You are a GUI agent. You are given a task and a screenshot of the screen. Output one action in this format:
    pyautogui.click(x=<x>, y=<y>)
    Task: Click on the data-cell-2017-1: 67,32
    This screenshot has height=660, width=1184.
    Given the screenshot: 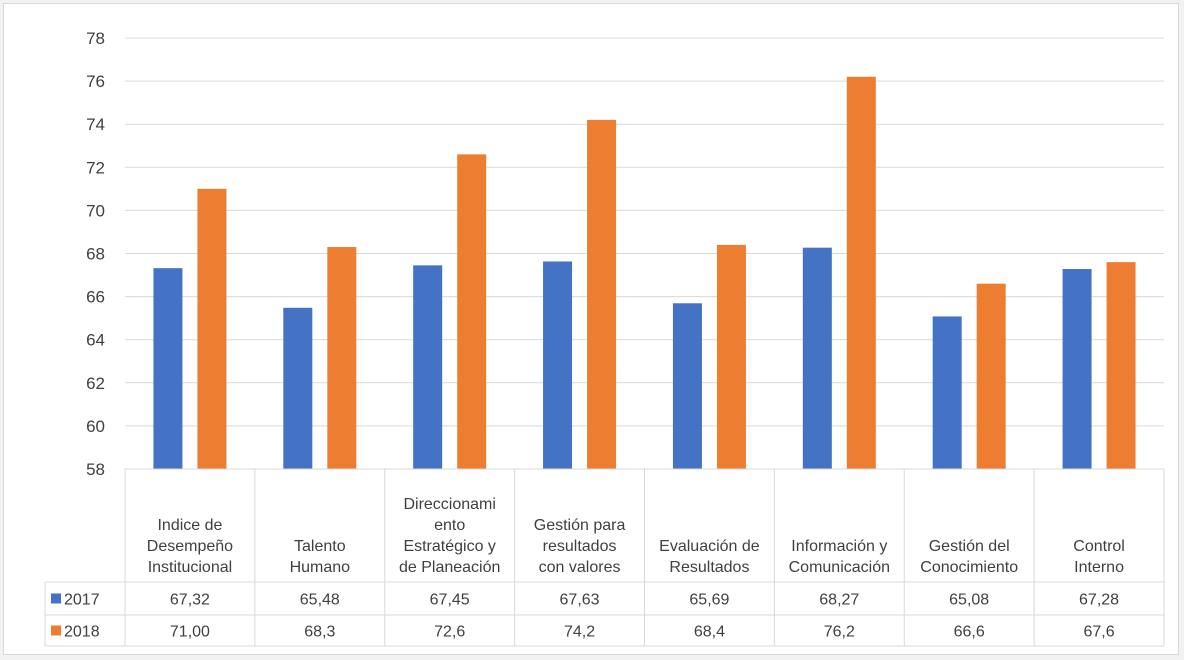 What is the action you would take?
    pyautogui.click(x=190, y=600)
    